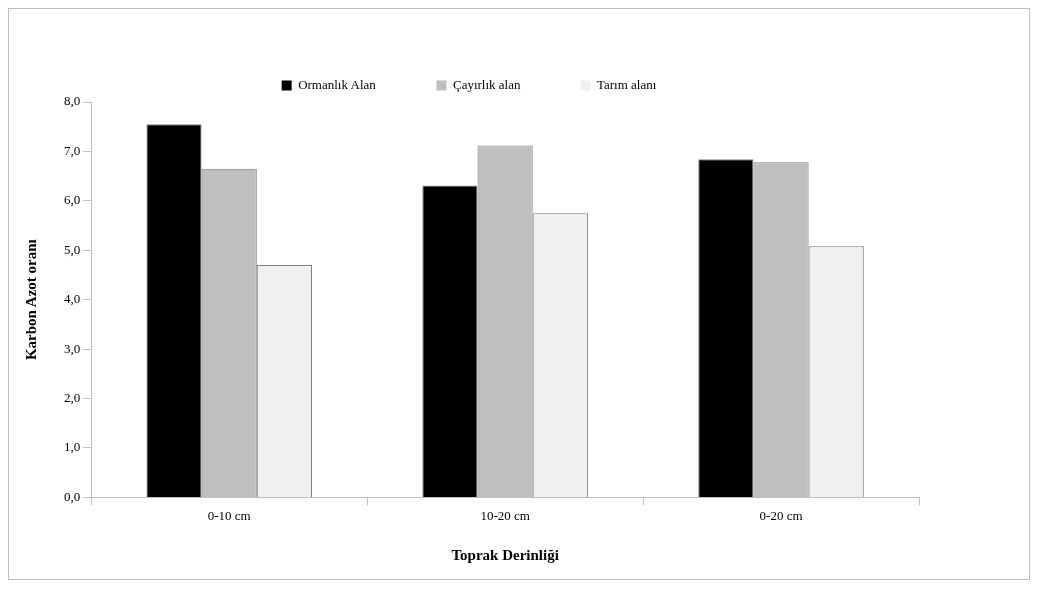 This screenshot has height=593, width=1048. Describe the element at coordinates (486, 84) in the screenshot. I see `legend-label: Çayırlık alan` at that location.